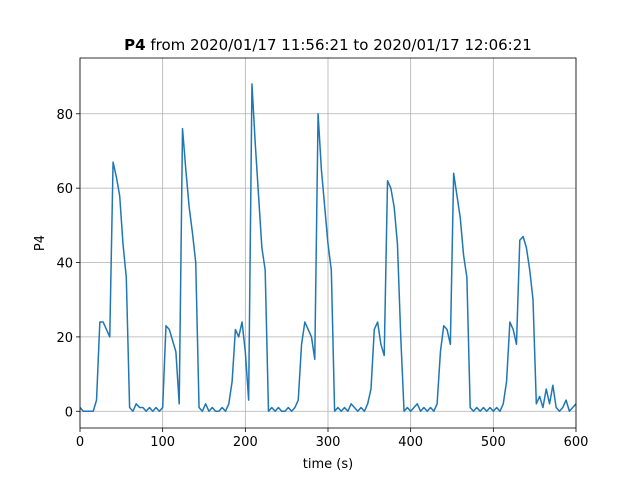  What do you see at coordinates (576, 442) in the screenshot?
I see `x-tick-label: 600` at bounding box center [576, 442].